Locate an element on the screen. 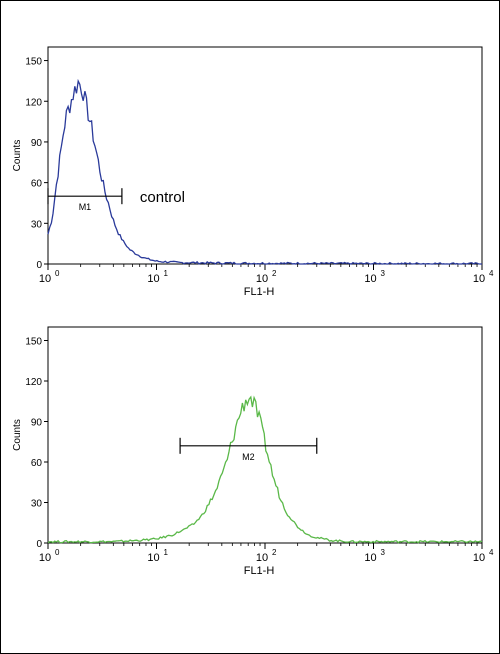  marker-label: M2 is located at coordinates (248, 457).